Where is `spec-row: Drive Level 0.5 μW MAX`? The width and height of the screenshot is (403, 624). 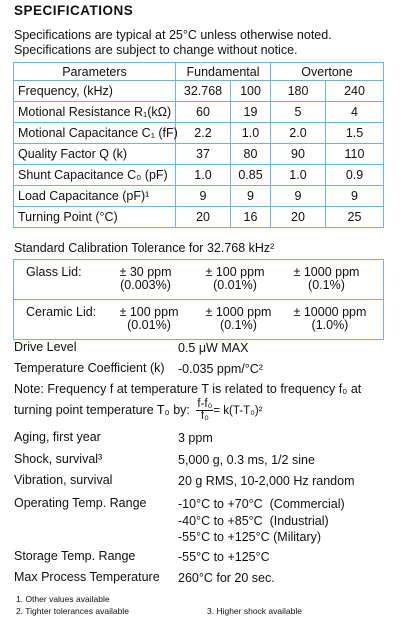
spec-row: Drive Level 0.5 μW MAX is located at coordinates (204, 350).